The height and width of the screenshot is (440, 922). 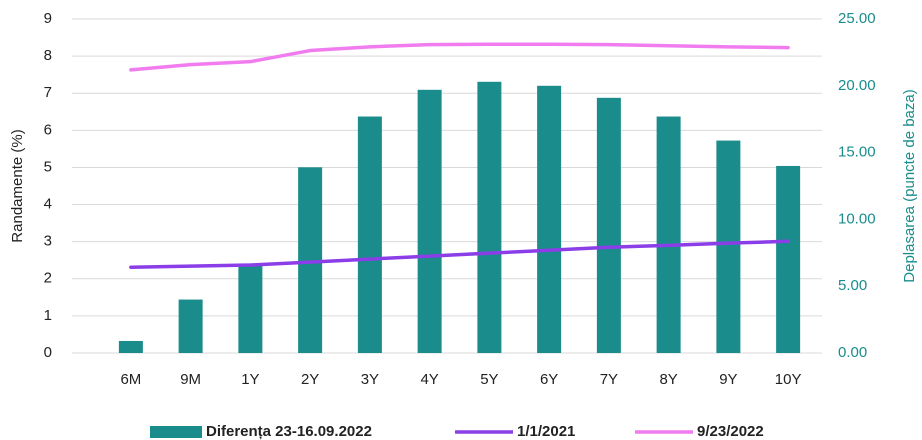 What do you see at coordinates (250, 379) in the screenshot?
I see `x-tick-label: 1Y` at bounding box center [250, 379].